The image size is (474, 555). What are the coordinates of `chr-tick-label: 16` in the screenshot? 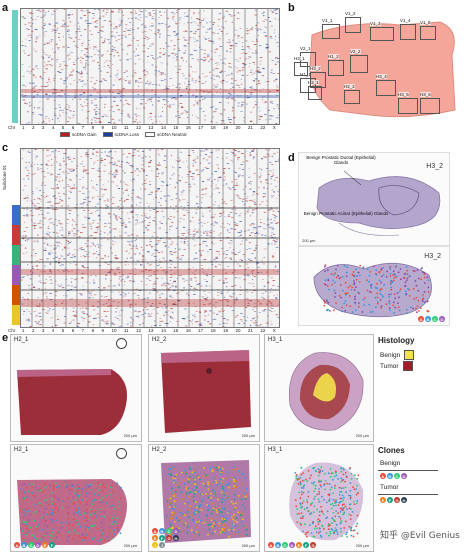 It's located at (188, 127).